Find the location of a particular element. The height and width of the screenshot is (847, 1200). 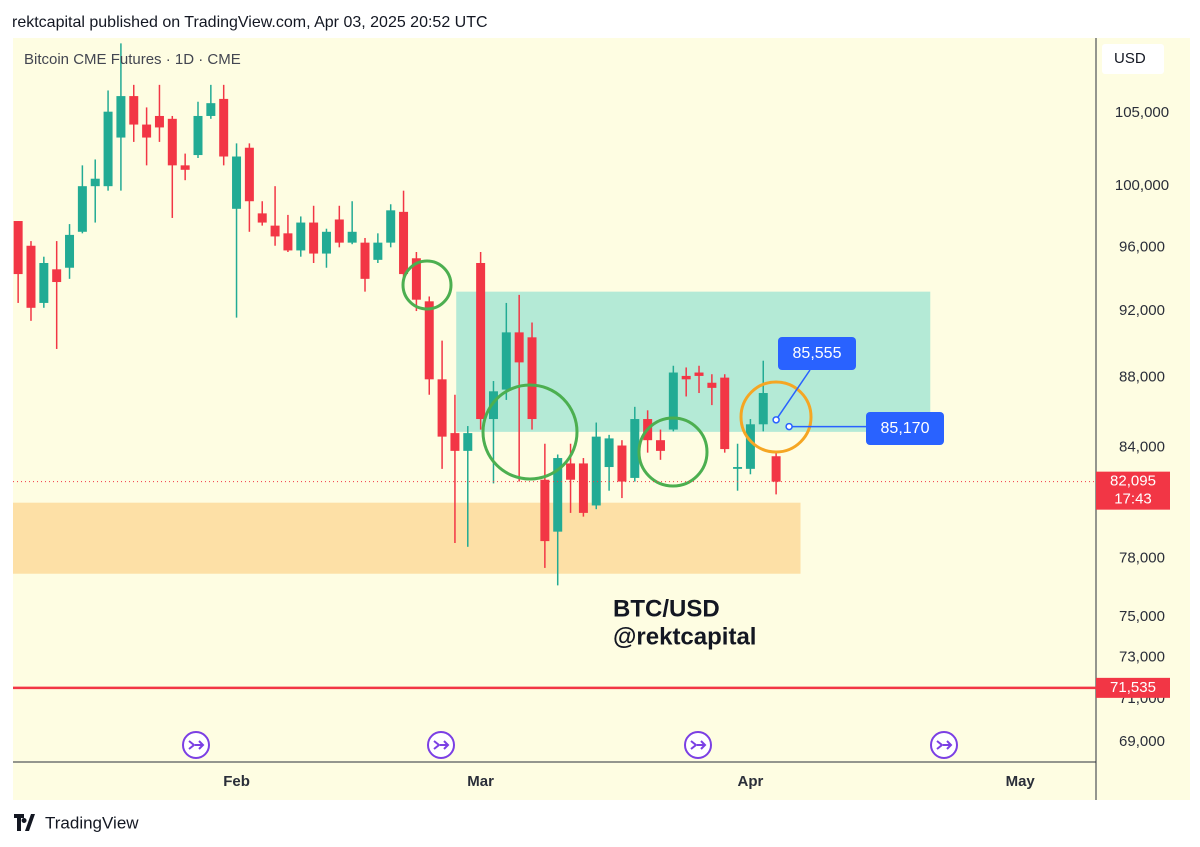

callout-label: 85,170 is located at coordinates (905, 428).